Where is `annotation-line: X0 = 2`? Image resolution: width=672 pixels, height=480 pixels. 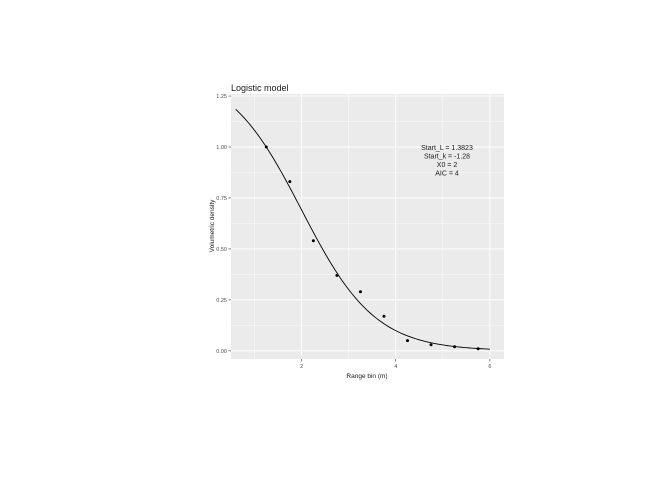
annotation-line: X0 = 2 is located at coordinates (447, 165).